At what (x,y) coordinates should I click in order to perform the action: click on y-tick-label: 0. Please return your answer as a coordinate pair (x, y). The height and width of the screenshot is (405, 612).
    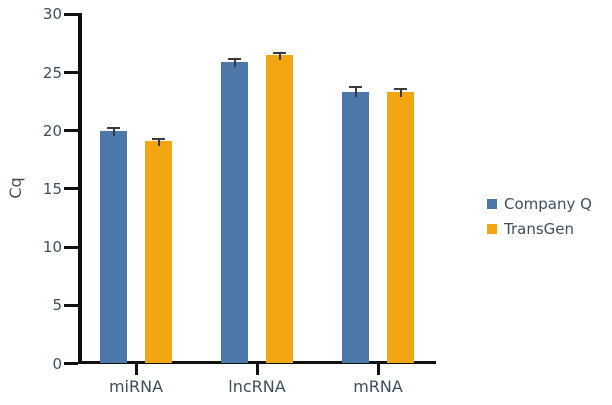
    Looking at the image, I should click on (57, 363).